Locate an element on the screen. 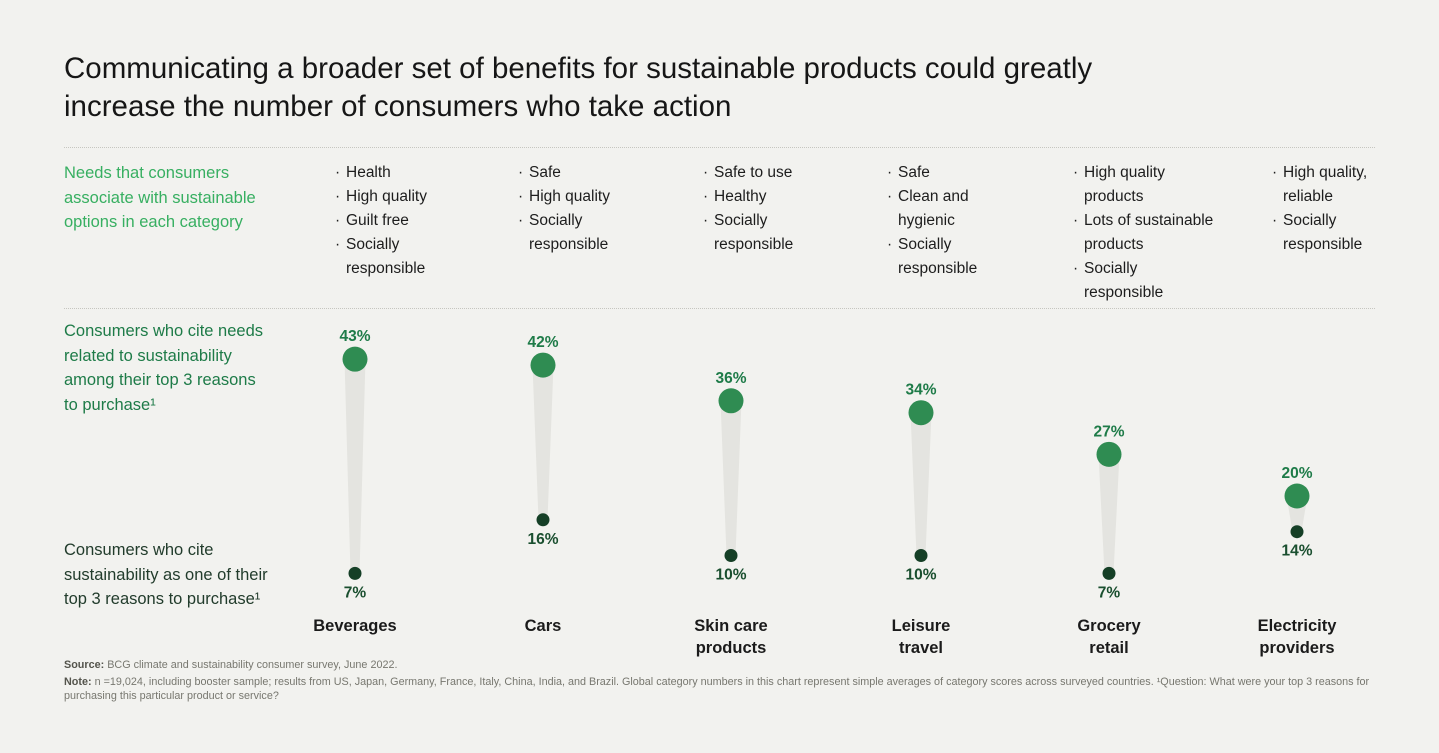  lollipop-skin-care-products: 36% 10% is located at coordinates (730, 477).